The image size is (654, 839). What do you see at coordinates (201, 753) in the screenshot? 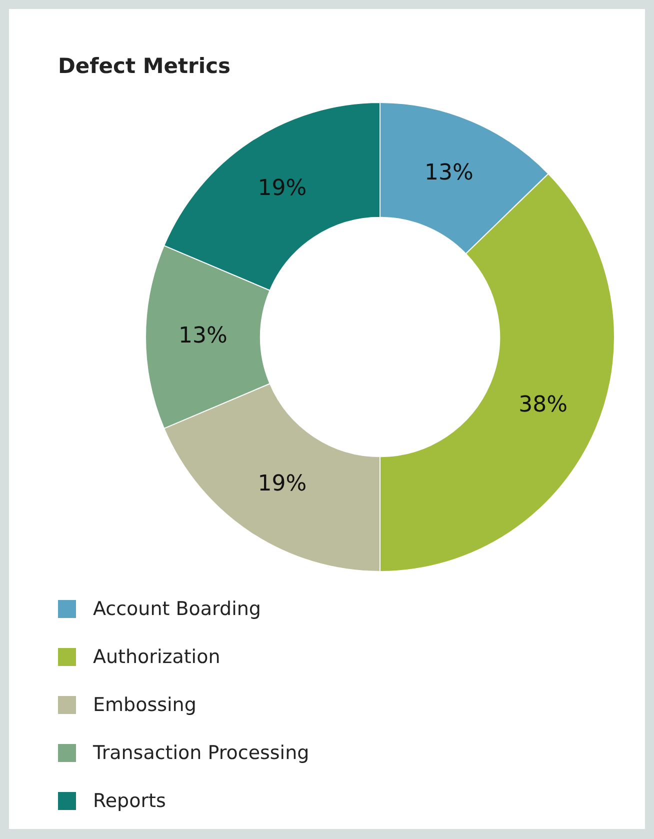
I see `legend-label: Transaction Processing` at bounding box center [201, 753].